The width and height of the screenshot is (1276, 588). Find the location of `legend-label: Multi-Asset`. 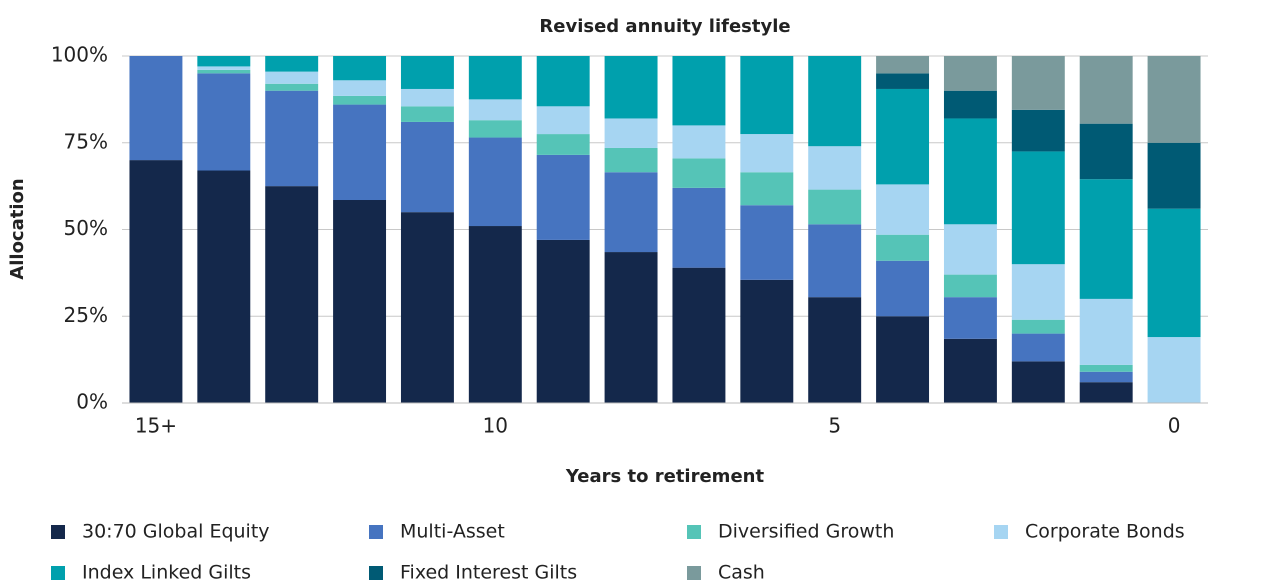

legend-label: Multi-Asset is located at coordinates (452, 532).